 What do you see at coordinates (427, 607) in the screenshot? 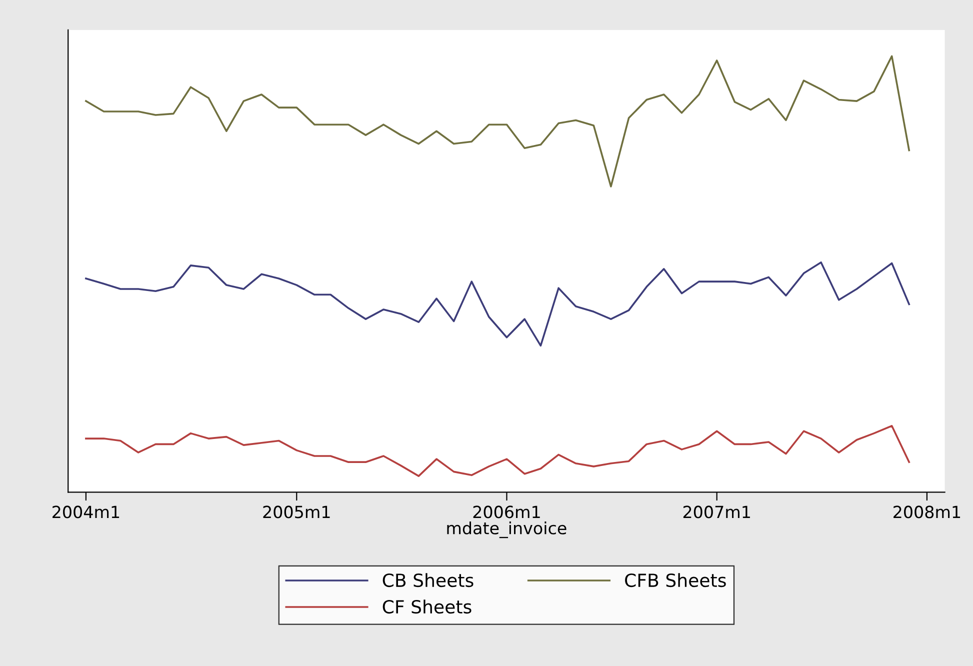
I see `legend-label: CF Sheets` at bounding box center [427, 607].